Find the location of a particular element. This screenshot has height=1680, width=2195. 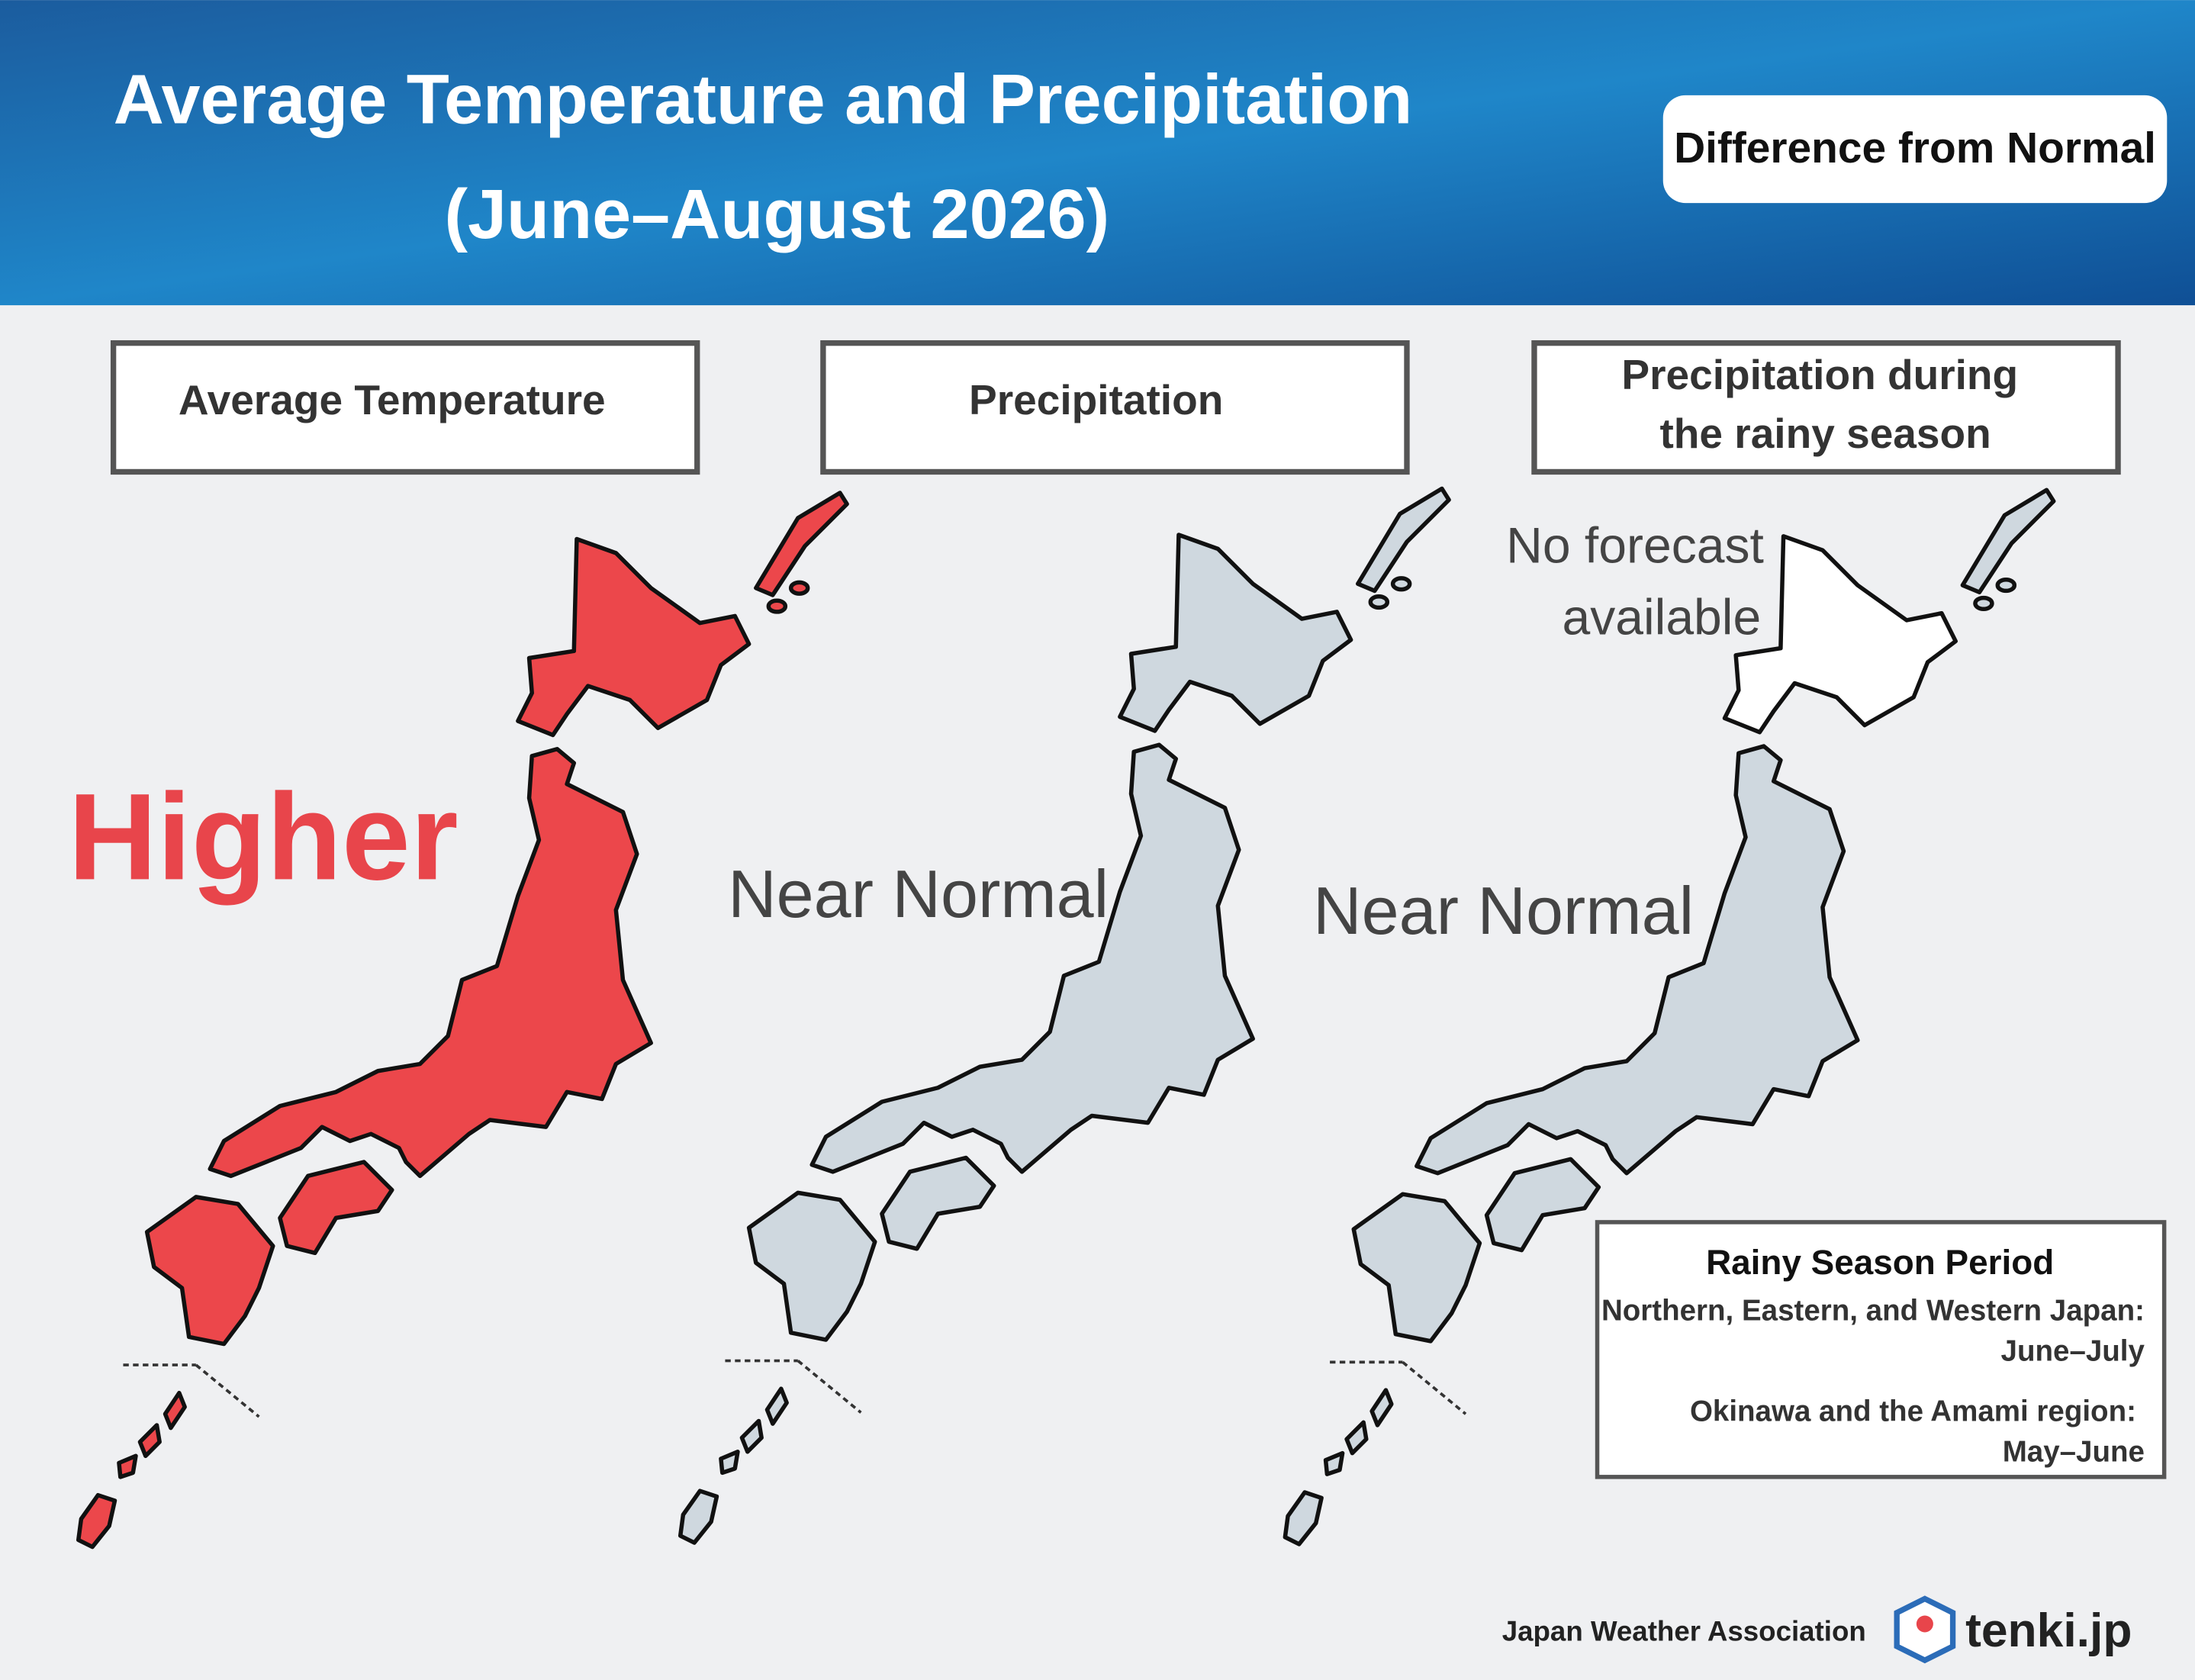

legend-box is located at coordinates (1881, 1350).